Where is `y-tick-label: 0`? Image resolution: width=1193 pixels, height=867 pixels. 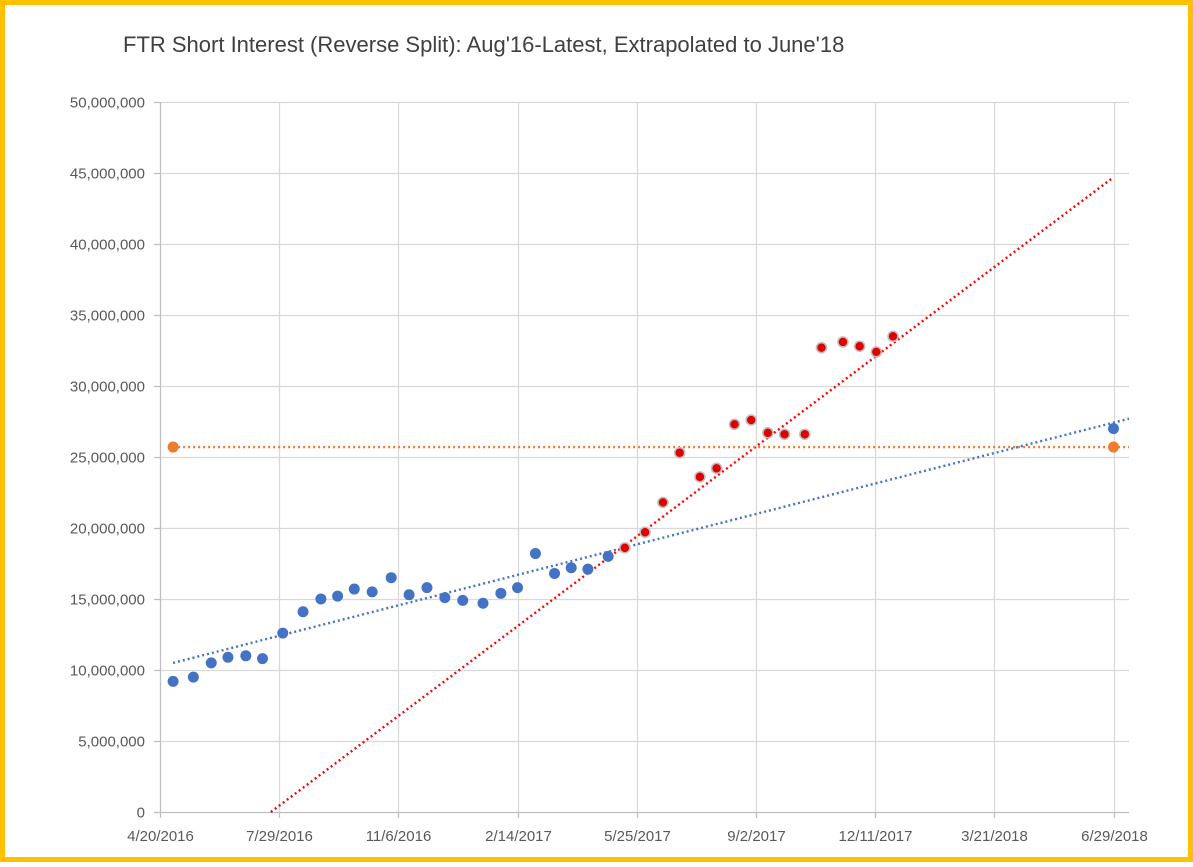
y-tick-label: 0 is located at coordinates (141, 813).